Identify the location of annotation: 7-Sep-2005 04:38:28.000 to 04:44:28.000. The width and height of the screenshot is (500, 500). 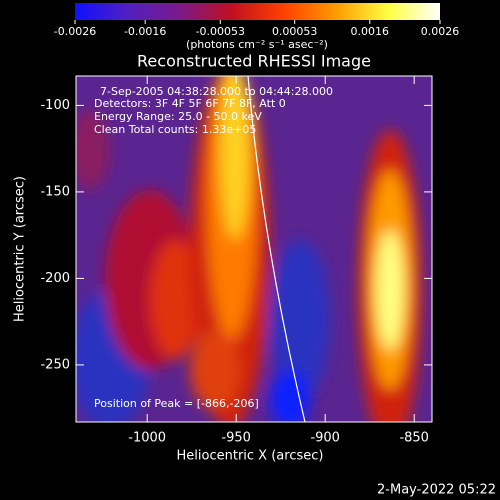
(216, 91).